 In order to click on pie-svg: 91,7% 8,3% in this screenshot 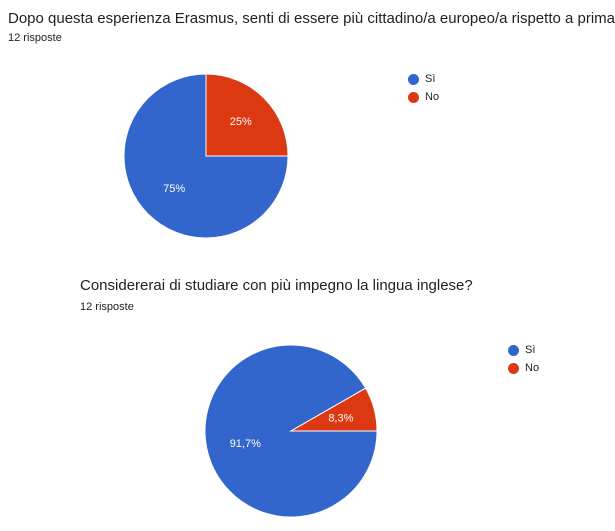, I will do `click(291, 431)`.